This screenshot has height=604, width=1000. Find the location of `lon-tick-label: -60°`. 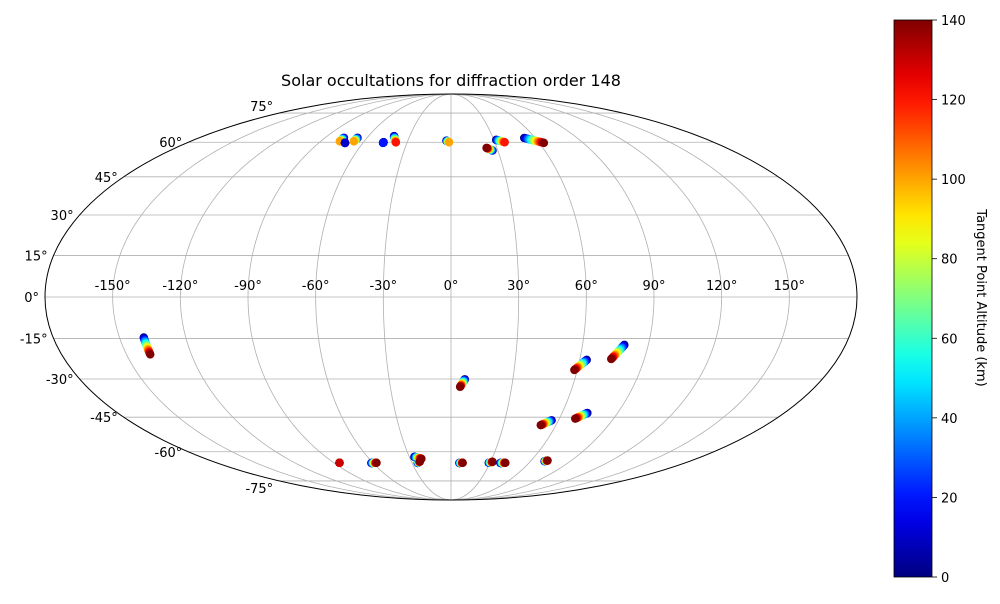

lon-tick-label: -60° is located at coordinates (316, 286).